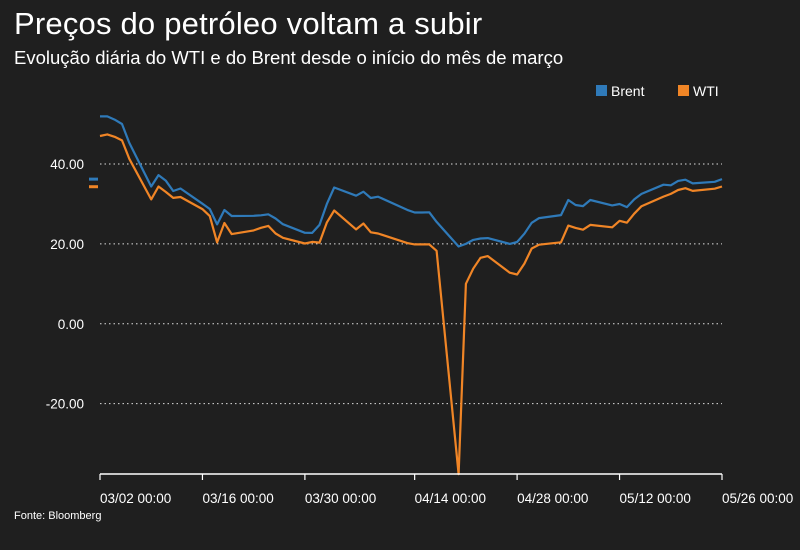 The width and height of the screenshot is (800, 550). I want to click on x-tick-label: 03/02 00:00, so click(135, 498).